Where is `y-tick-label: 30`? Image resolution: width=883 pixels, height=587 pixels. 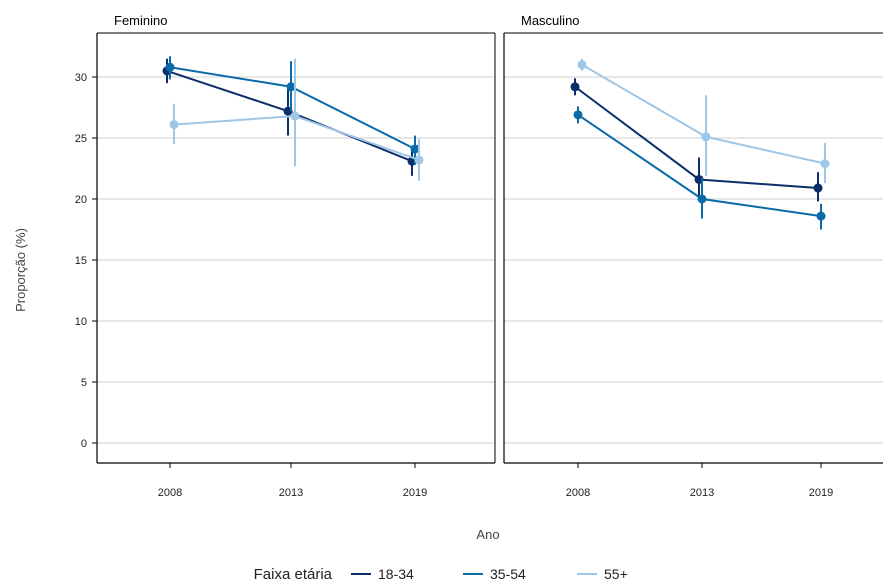 y-tick-label: 30 is located at coordinates (81, 78).